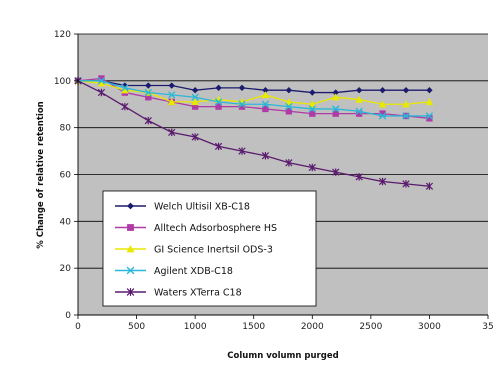 This screenshot has height=369, width=497. Describe the element at coordinates (487, 327) in the screenshot. I see `x-tick-label: 35` at that location.